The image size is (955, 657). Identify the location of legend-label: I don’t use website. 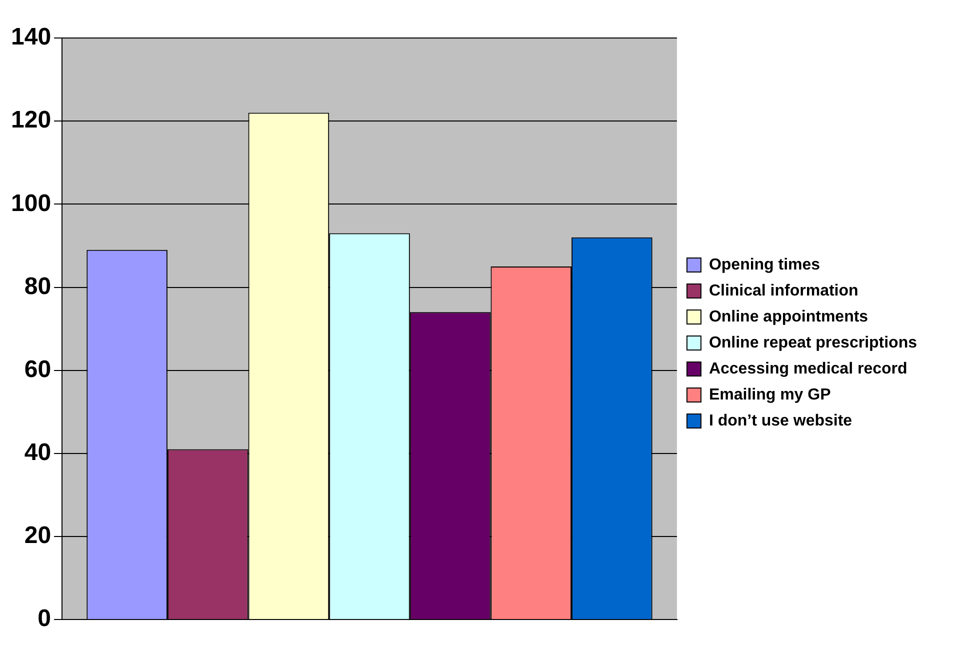
(780, 421).